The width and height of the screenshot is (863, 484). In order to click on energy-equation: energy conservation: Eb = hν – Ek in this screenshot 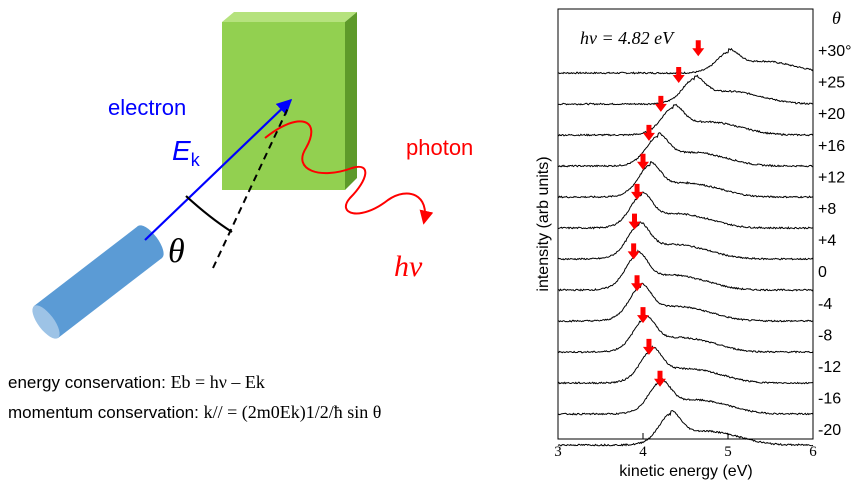, I will do `click(136, 382)`.